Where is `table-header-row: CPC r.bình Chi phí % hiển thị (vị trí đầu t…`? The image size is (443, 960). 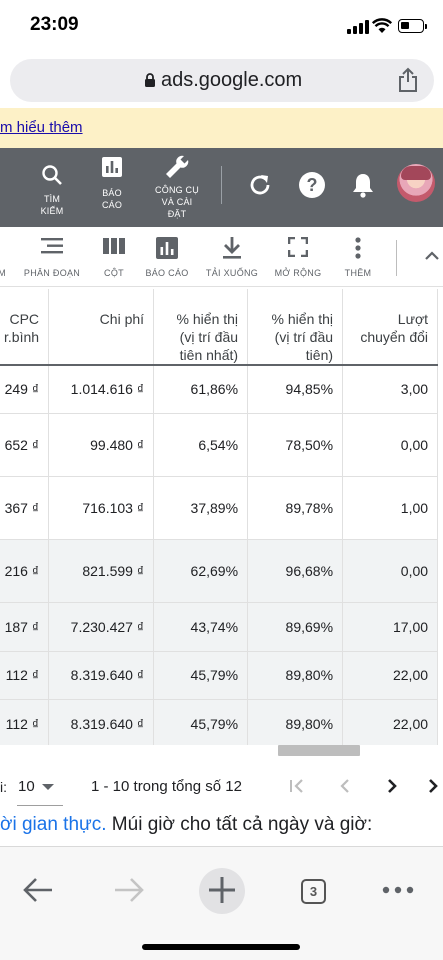 table-header-row: CPC r.bình Chi phí % hiển thị (vị trí đầu t… is located at coordinates (219, 327).